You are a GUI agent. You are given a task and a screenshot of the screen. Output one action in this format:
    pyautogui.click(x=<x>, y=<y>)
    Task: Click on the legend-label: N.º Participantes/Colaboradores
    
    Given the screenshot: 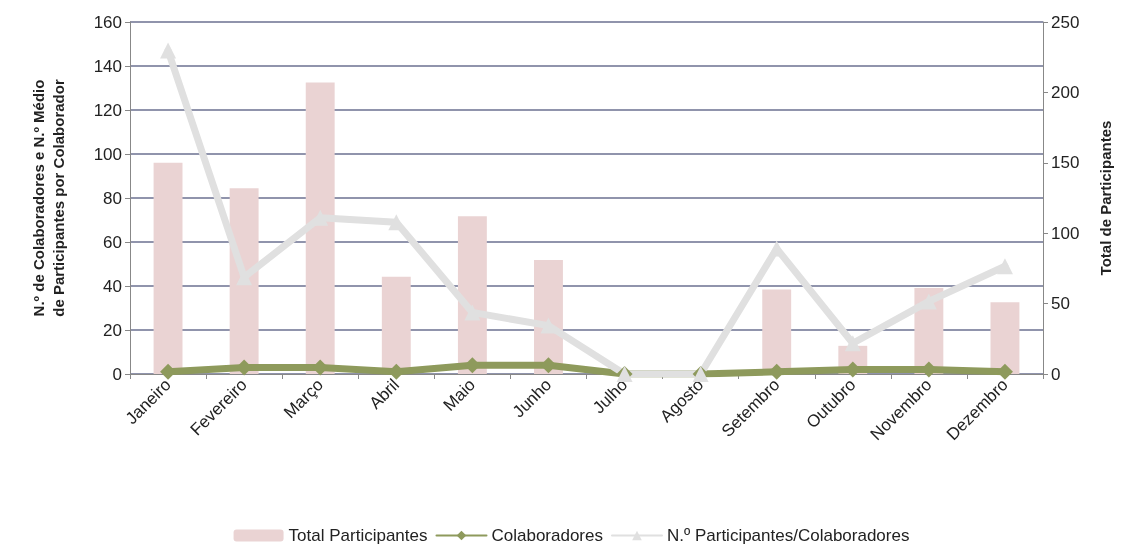 What is the action you would take?
    pyautogui.click(x=788, y=535)
    